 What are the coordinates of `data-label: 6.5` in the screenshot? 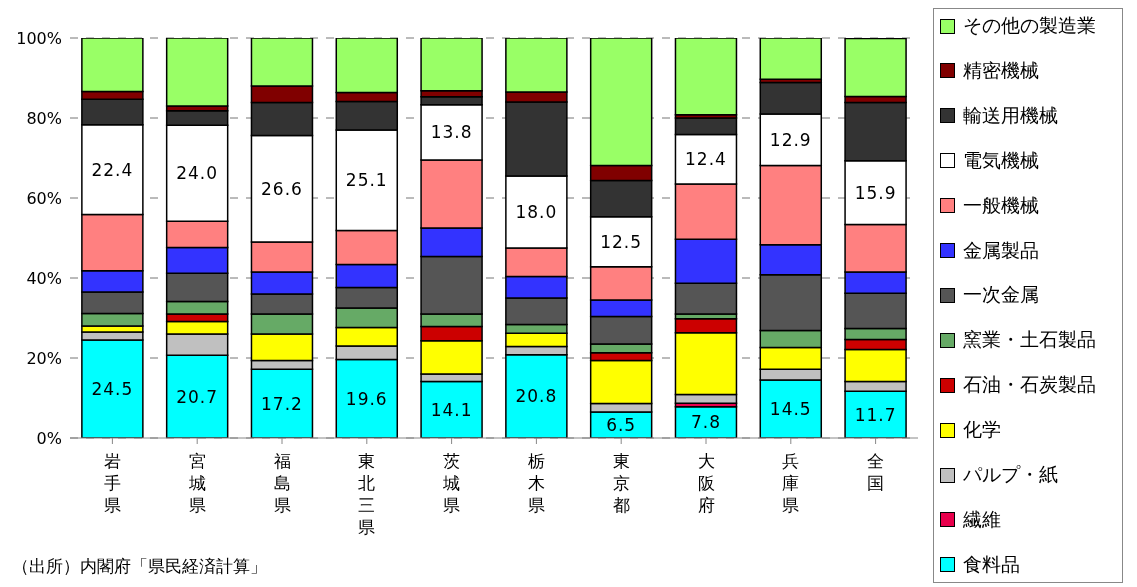 It's located at (621, 425).